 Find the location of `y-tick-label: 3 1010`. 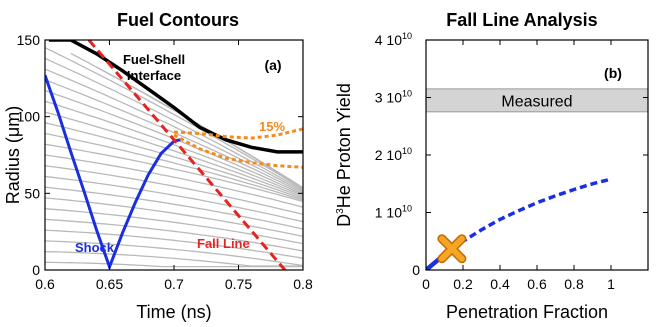

y-tick-label: 3 1010 is located at coordinates (393, 97).